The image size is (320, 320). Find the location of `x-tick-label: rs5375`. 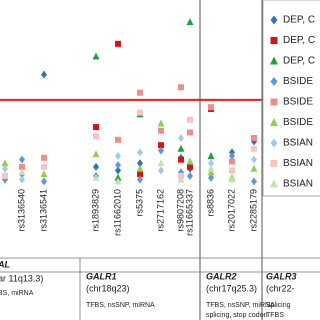

x-tick-label: rs5375 is located at coordinates (139, 203).